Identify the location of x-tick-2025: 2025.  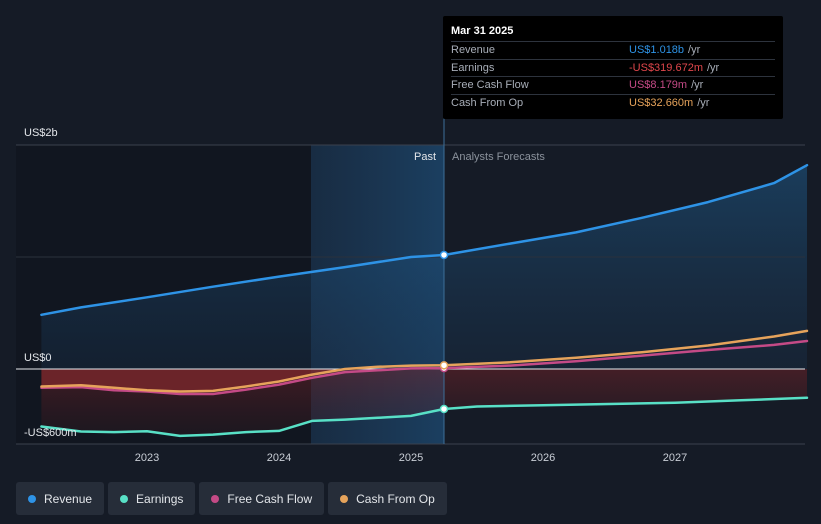
(411, 458).